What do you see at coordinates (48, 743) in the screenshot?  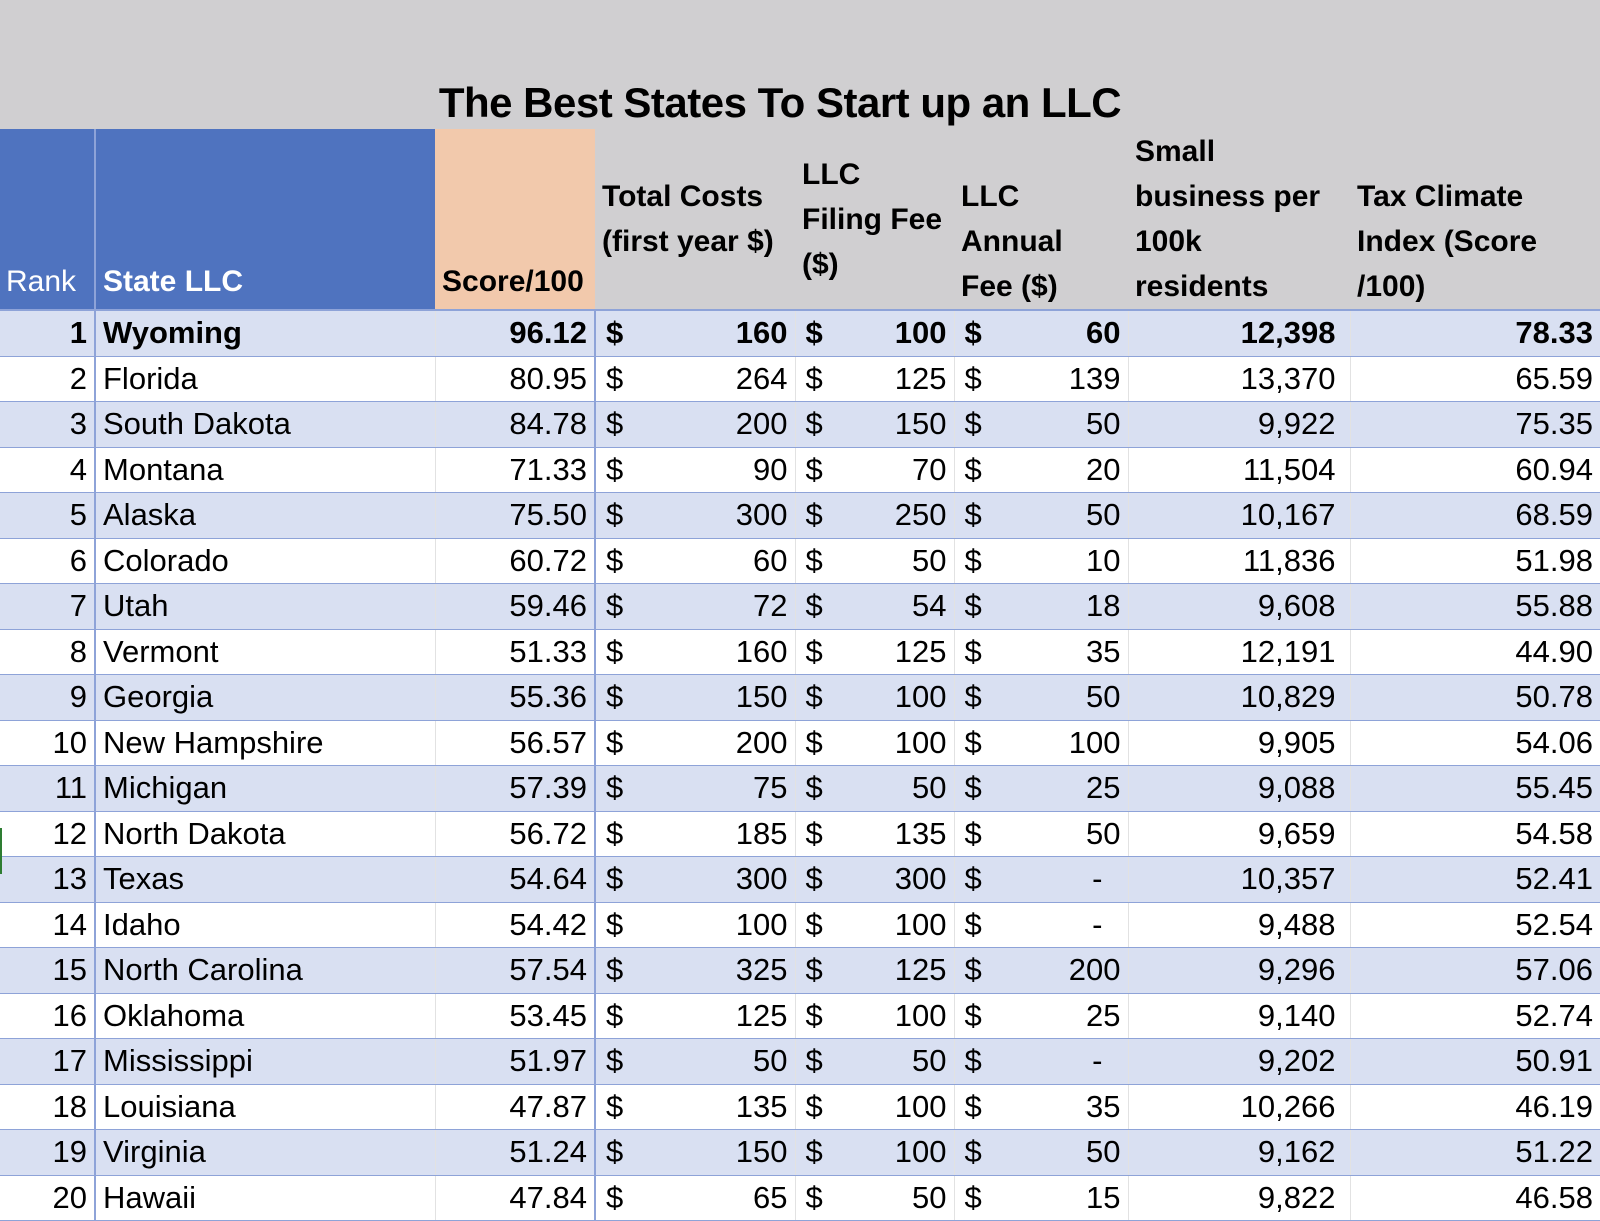 I see `cell-rank: 10` at bounding box center [48, 743].